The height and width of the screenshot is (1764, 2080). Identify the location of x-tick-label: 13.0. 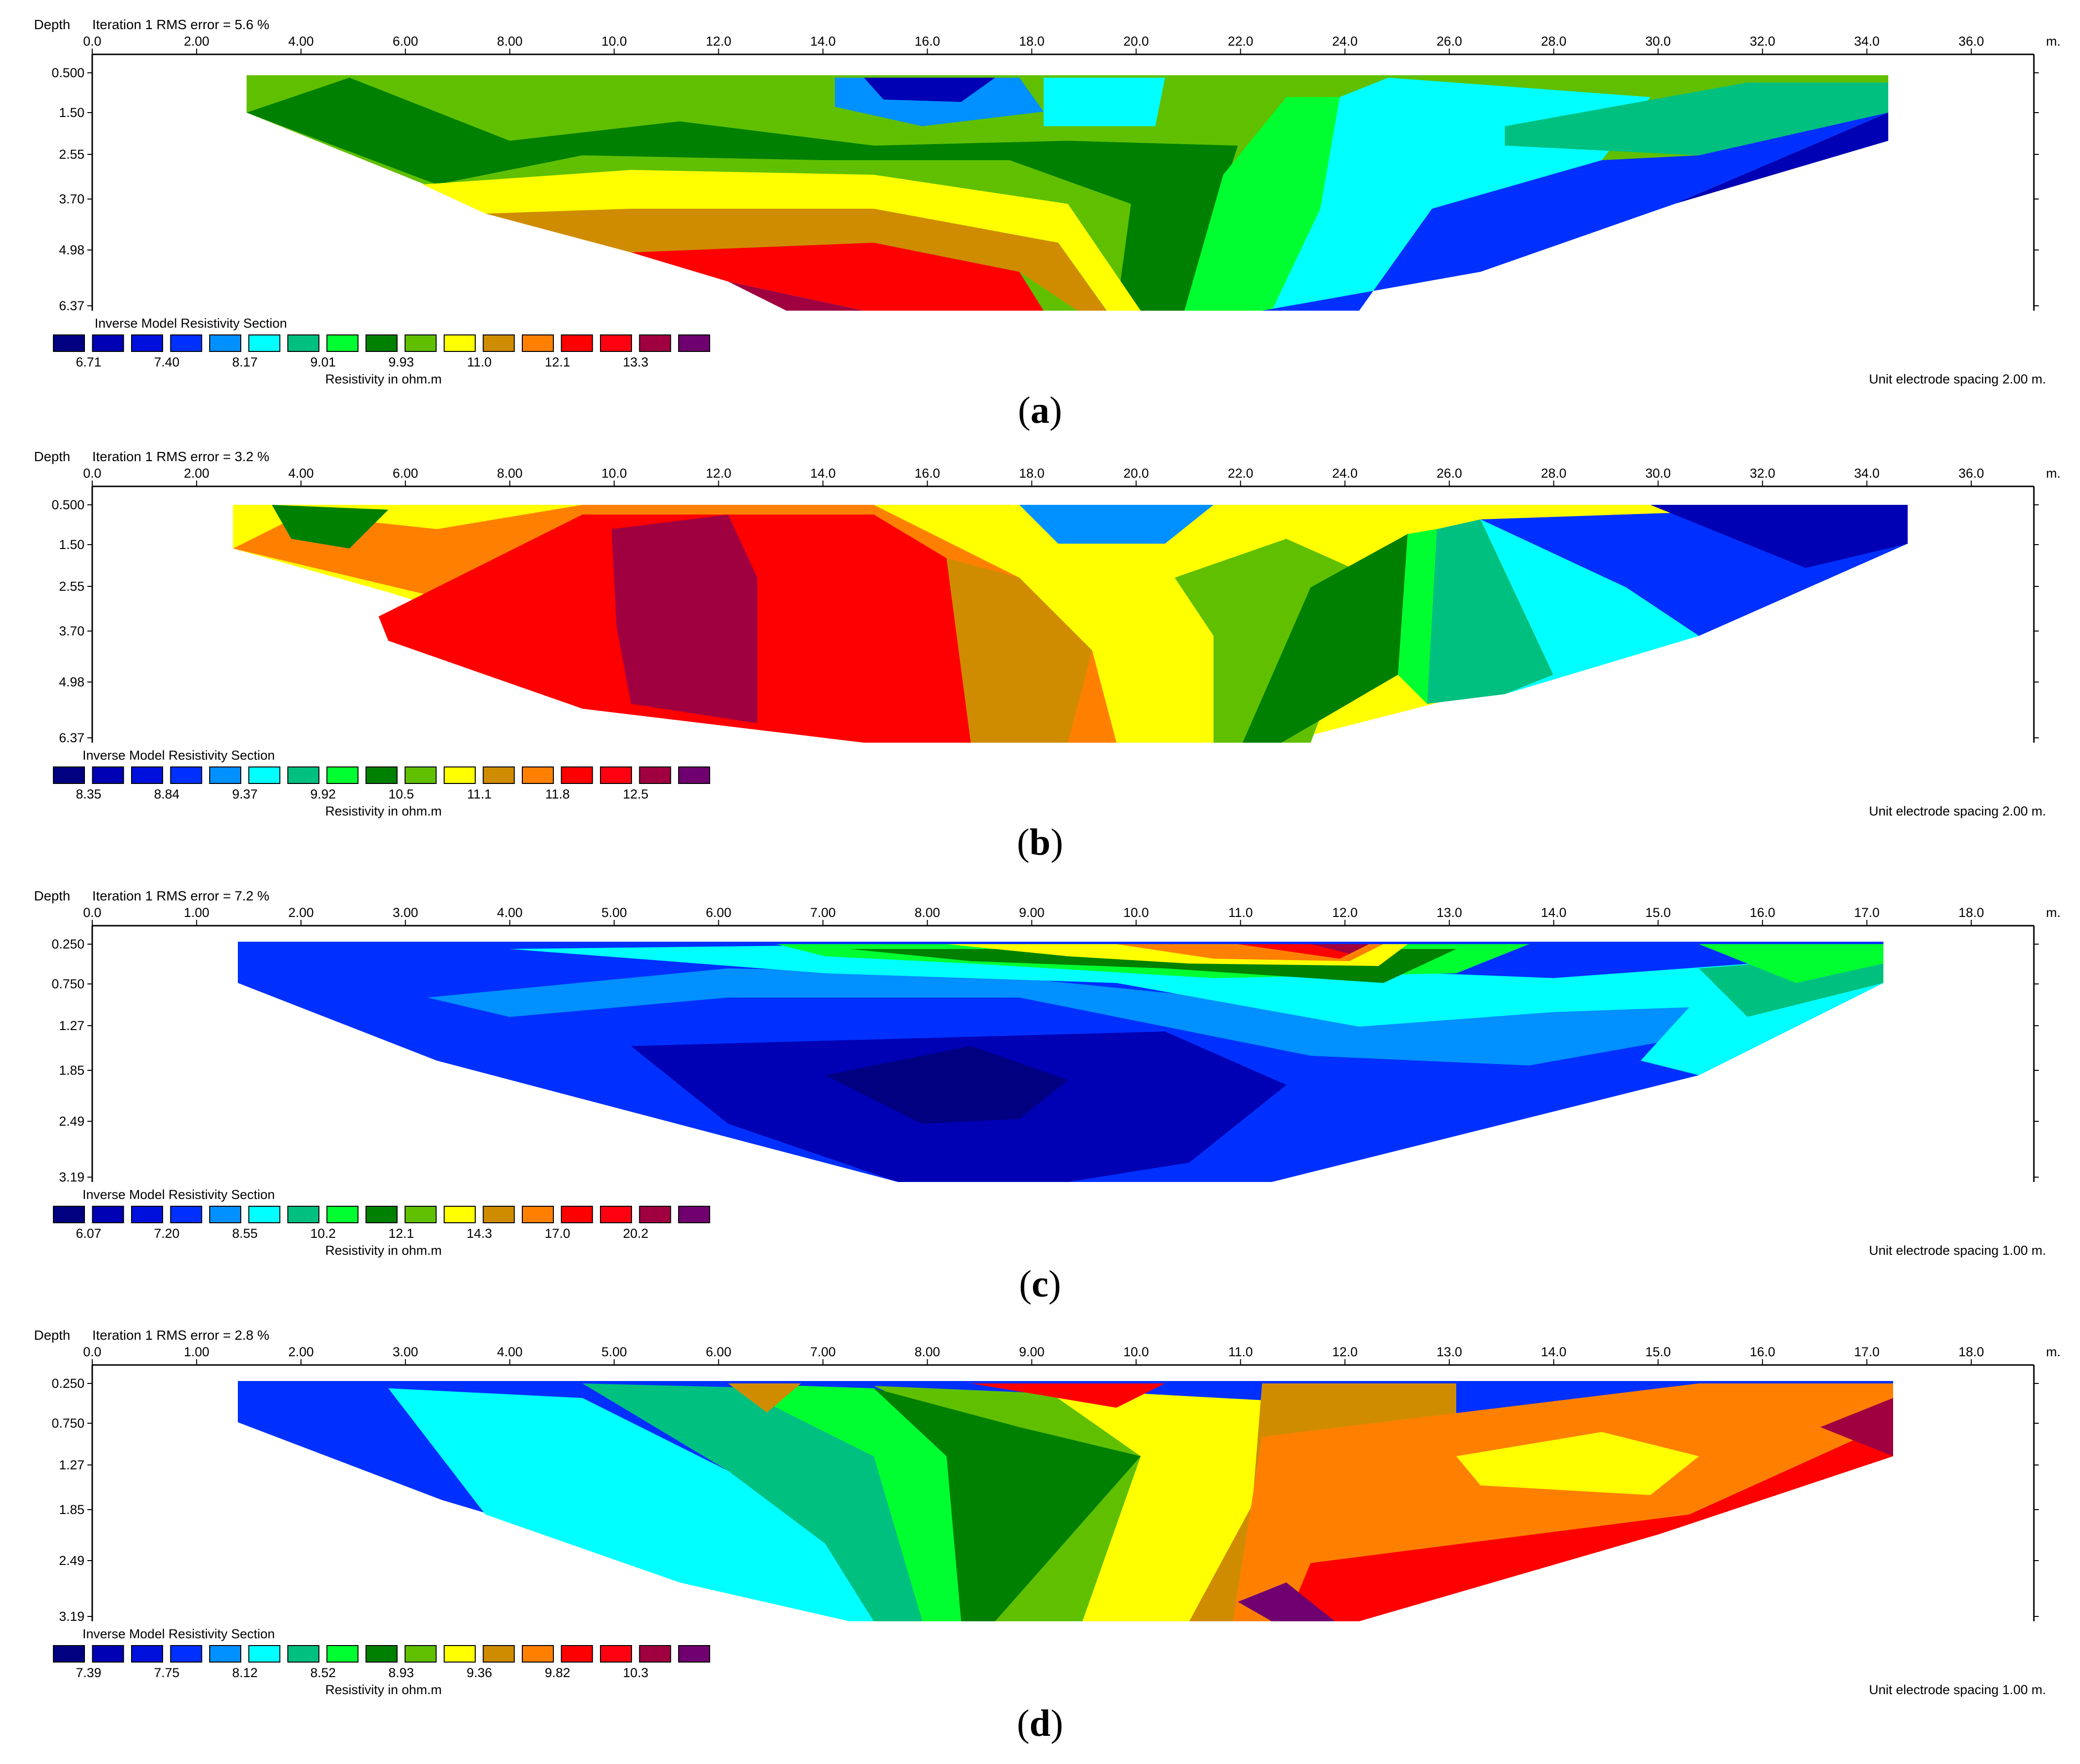
(1449, 912).